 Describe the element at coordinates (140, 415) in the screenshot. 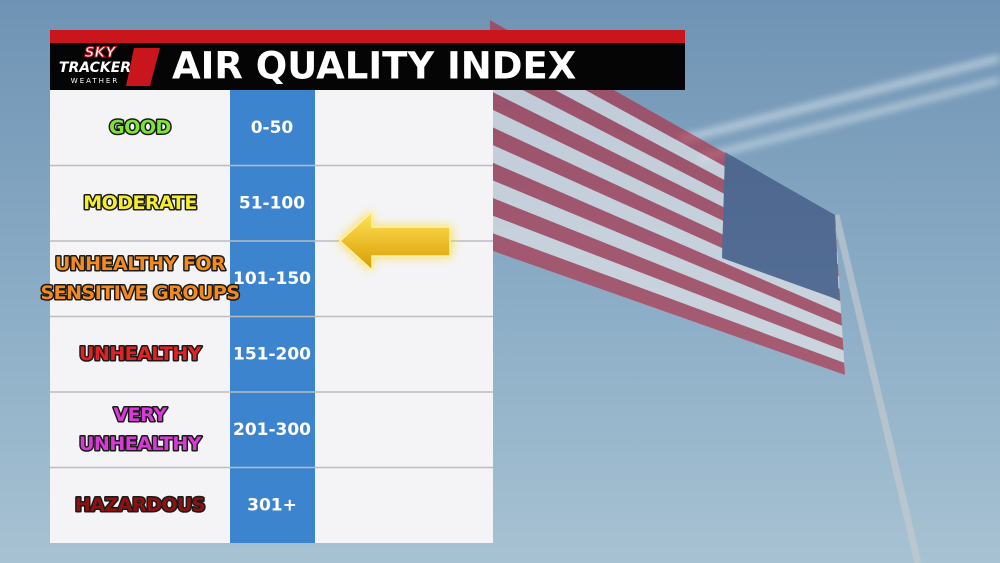

I see `category-label: VERY` at that location.